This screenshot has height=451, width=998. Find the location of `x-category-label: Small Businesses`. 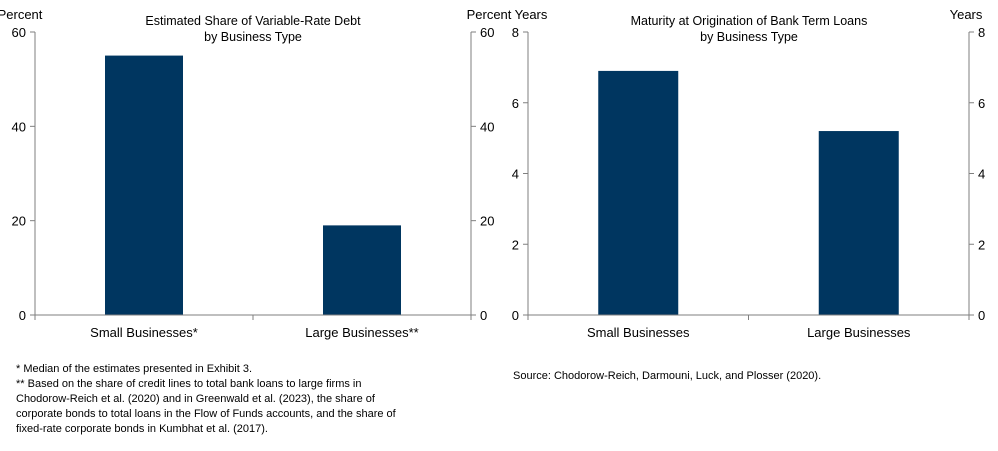

x-category-label: Small Businesses is located at coordinates (638, 332).